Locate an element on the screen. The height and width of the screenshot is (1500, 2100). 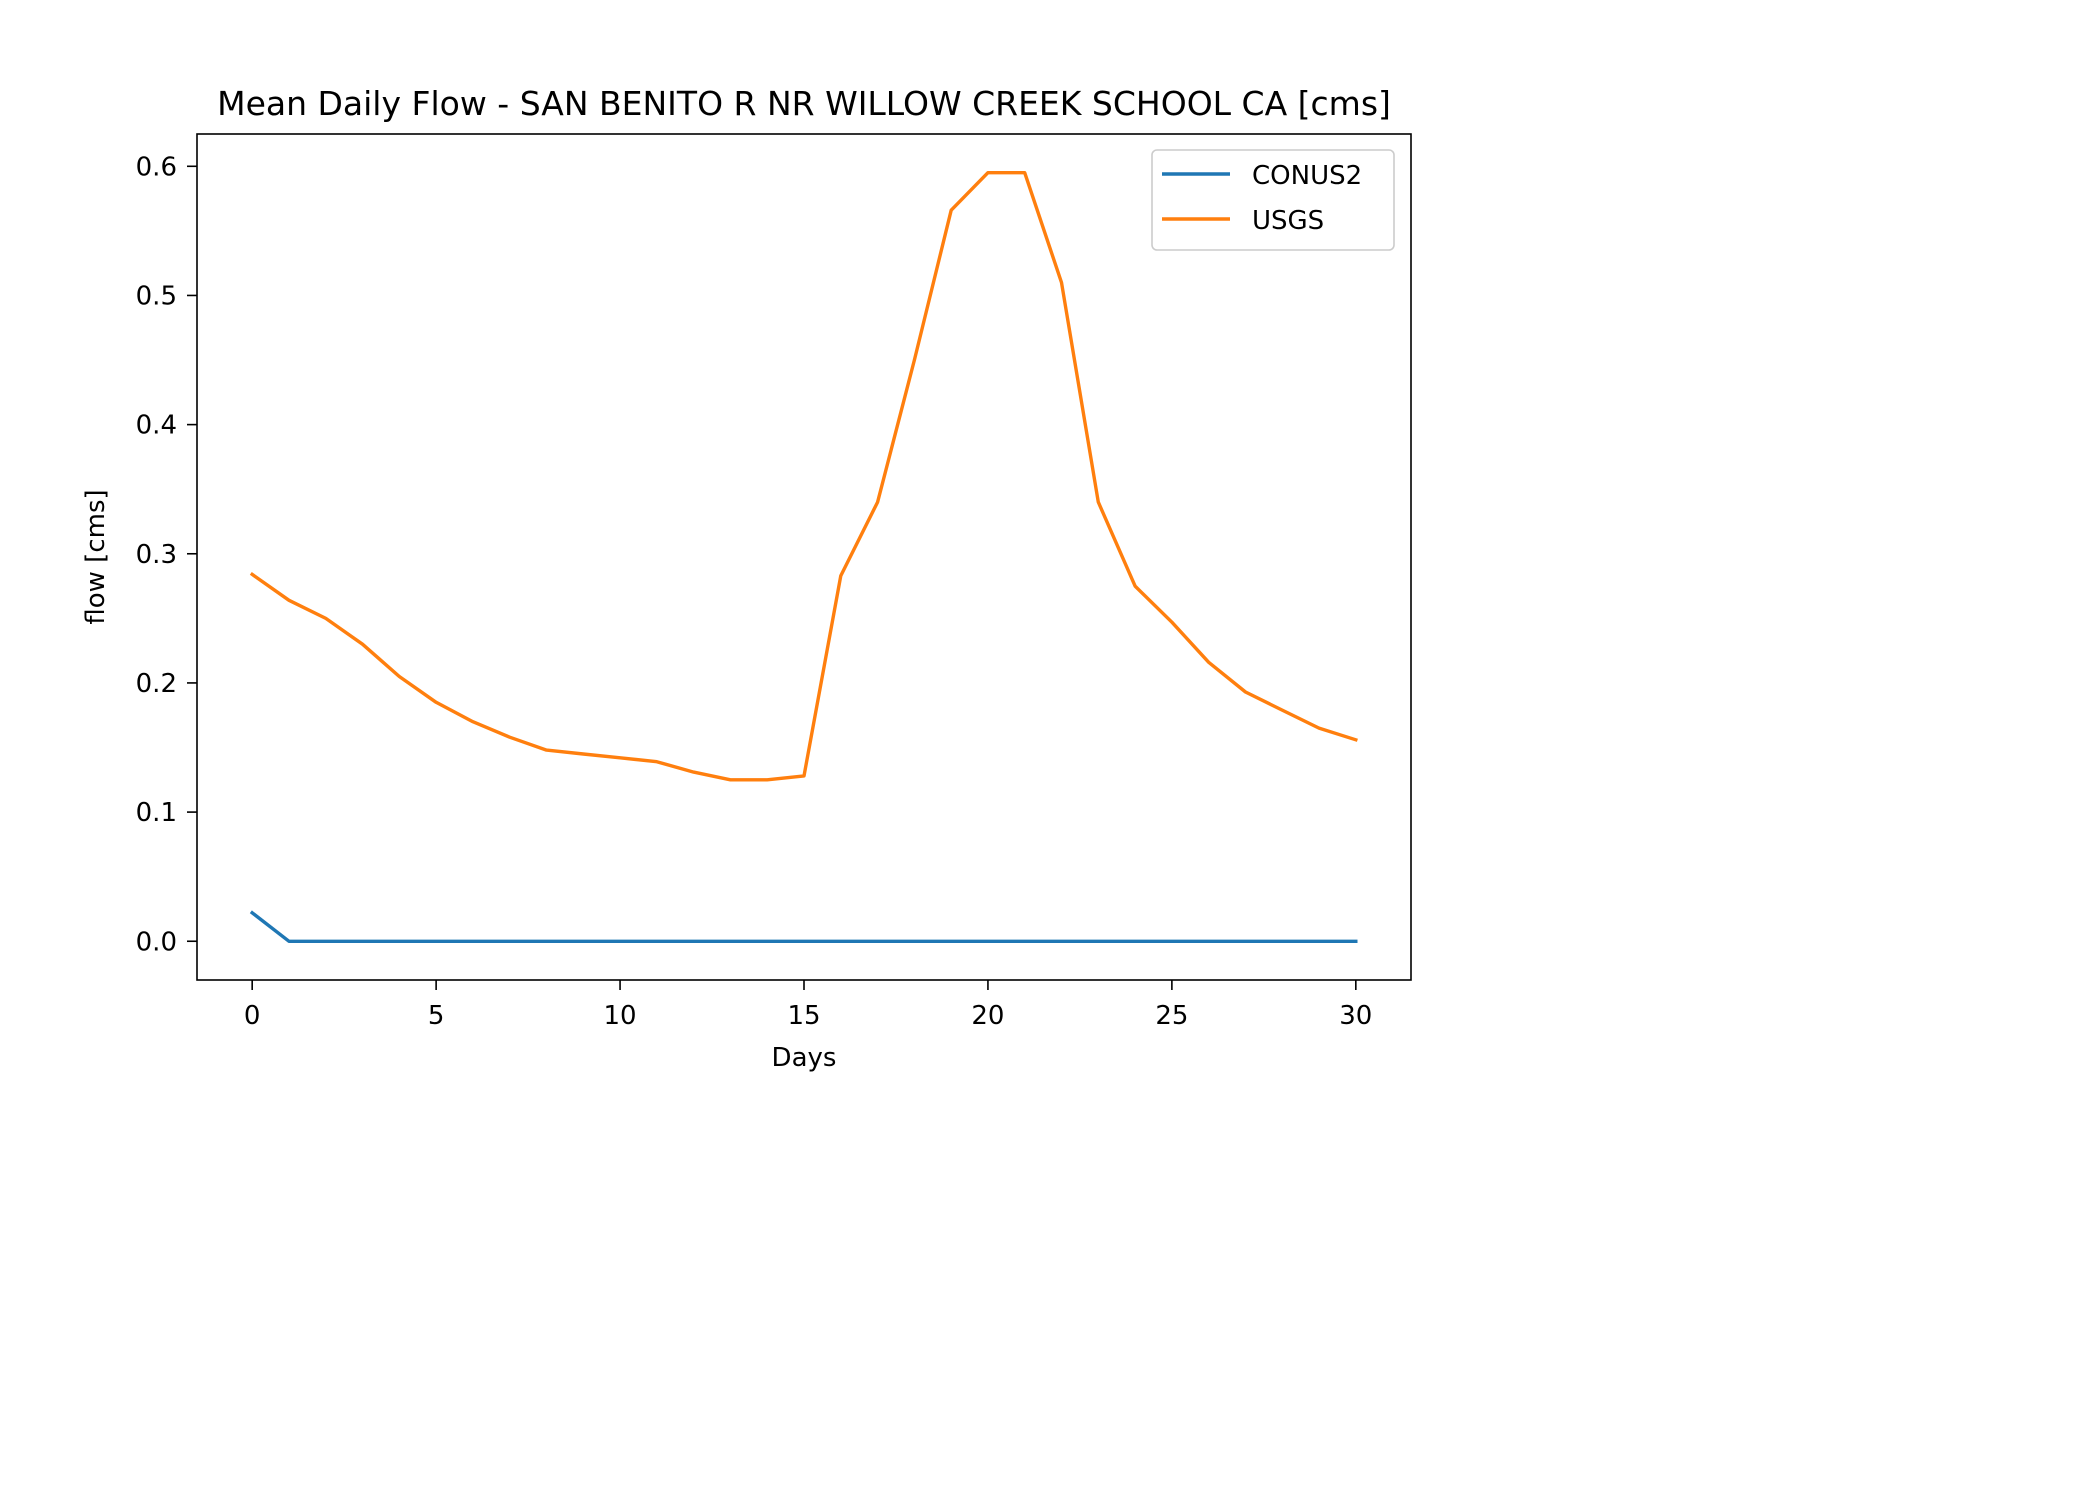
y-tick-label: 0.5 is located at coordinates (156, 296).